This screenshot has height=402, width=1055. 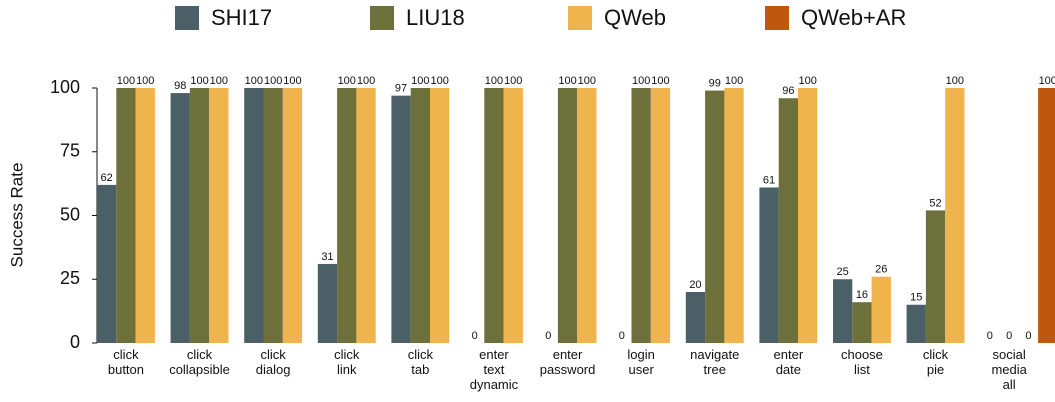 What do you see at coordinates (435, 17) in the screenshot?
I see `legend-label: LIU18` at bounding box center [435, 17].